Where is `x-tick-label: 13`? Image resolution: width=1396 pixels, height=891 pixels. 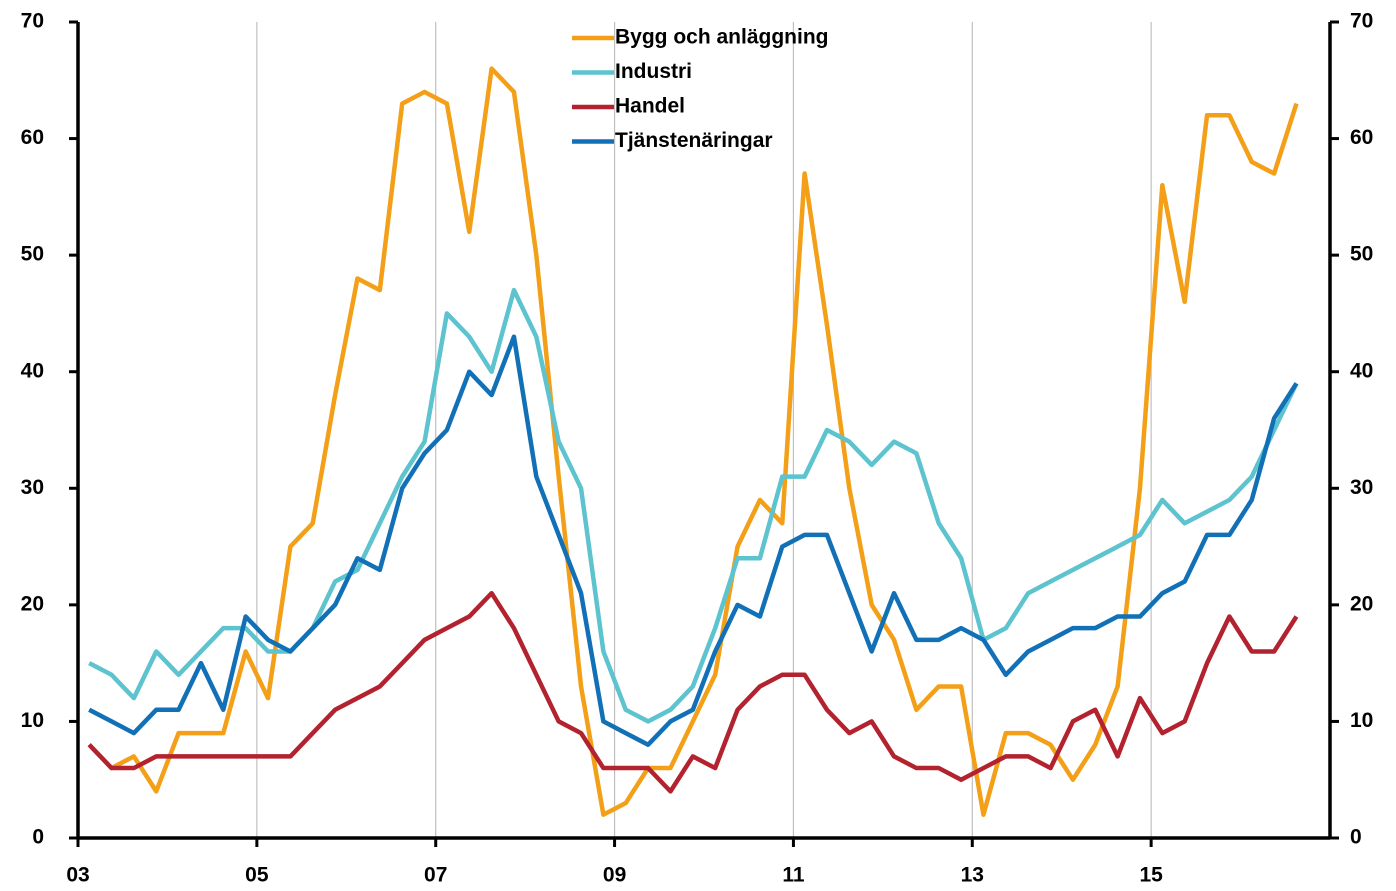
x-tick-label: 13 is located at coordinates (972, 875).